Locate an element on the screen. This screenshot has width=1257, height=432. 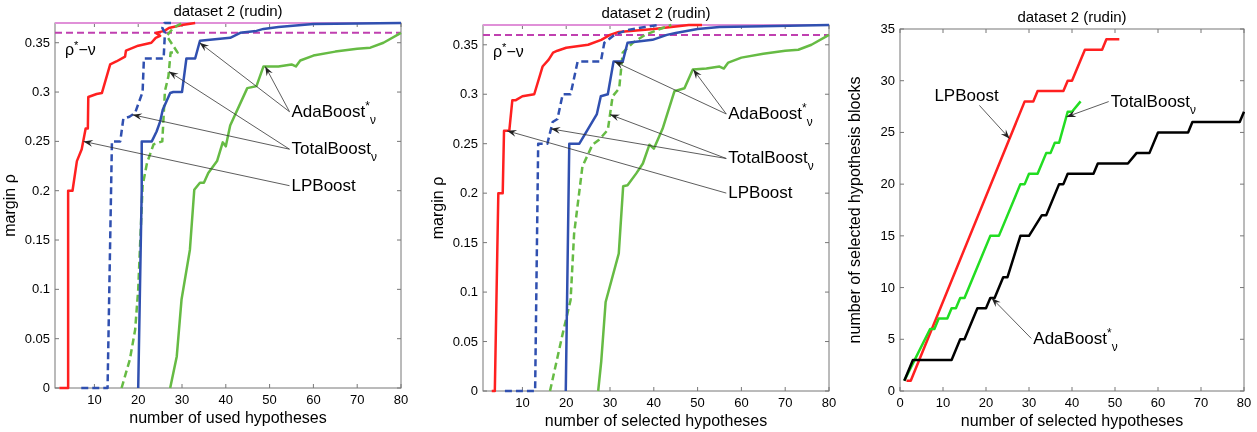
y-tick-label: 5 is located at coordinates (891, 339).